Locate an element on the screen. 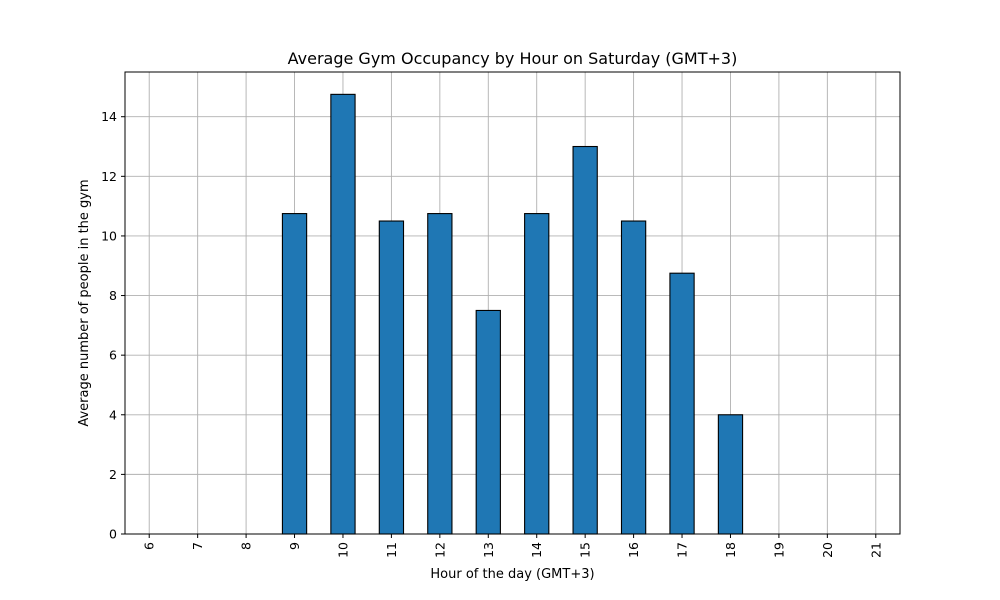  x-tick-label: 9 is located at coordinates (294, 546).